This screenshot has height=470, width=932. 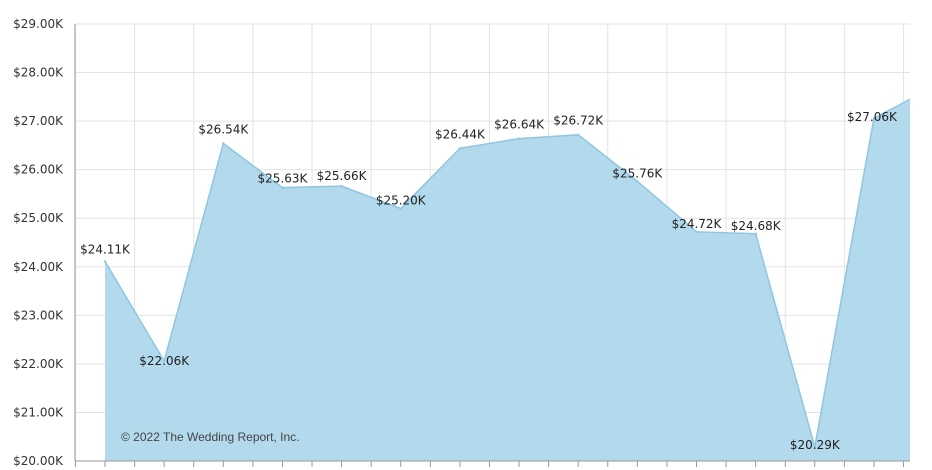 I want to click on data-label: $20.29K, so click(x=815, y=445).